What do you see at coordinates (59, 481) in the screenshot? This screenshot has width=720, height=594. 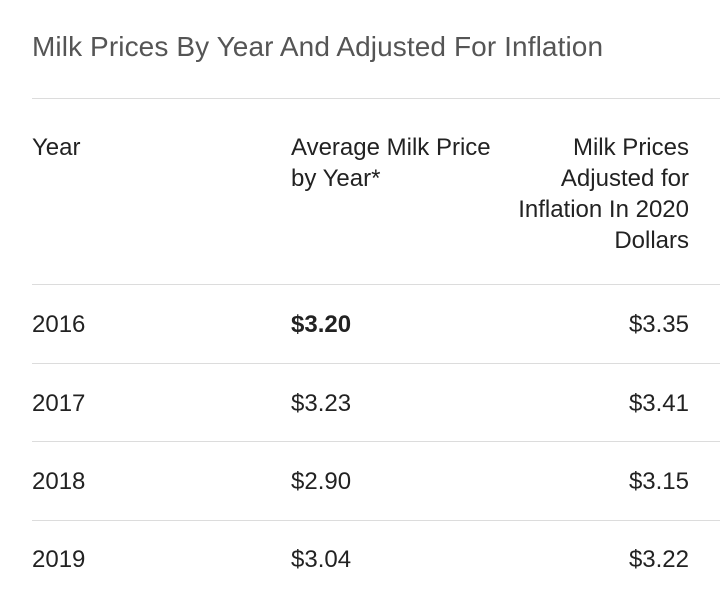 I see `cell-year: 2018` at bounding box center [59, 481].